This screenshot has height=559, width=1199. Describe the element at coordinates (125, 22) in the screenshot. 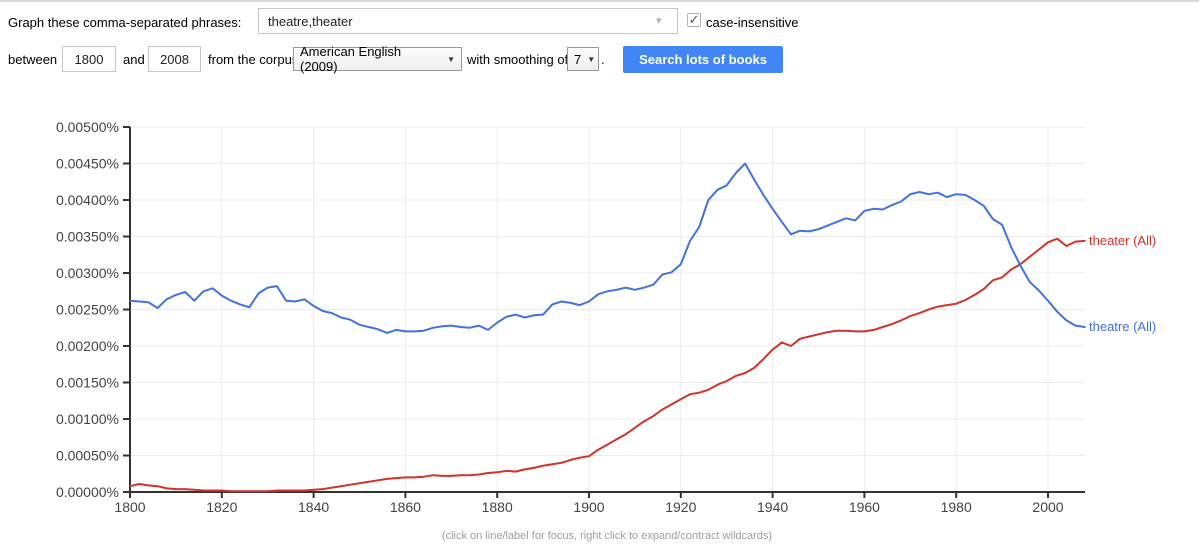

I see `phrase-label: Graph these comma-separated phrases:` at that location.